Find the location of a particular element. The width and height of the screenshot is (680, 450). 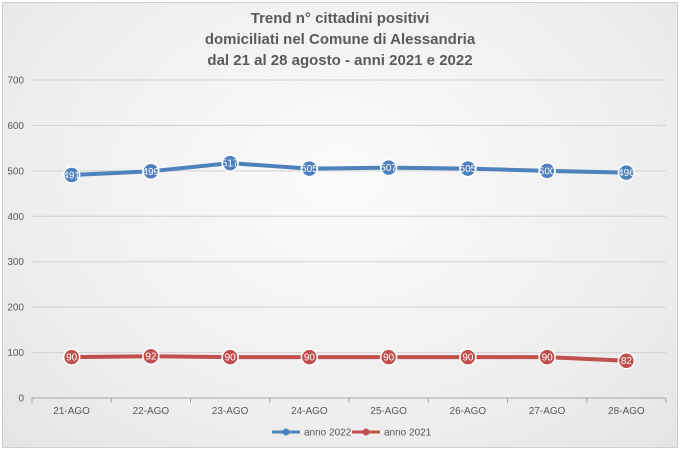

data-label: 507 is located at coordinates (388, 168).